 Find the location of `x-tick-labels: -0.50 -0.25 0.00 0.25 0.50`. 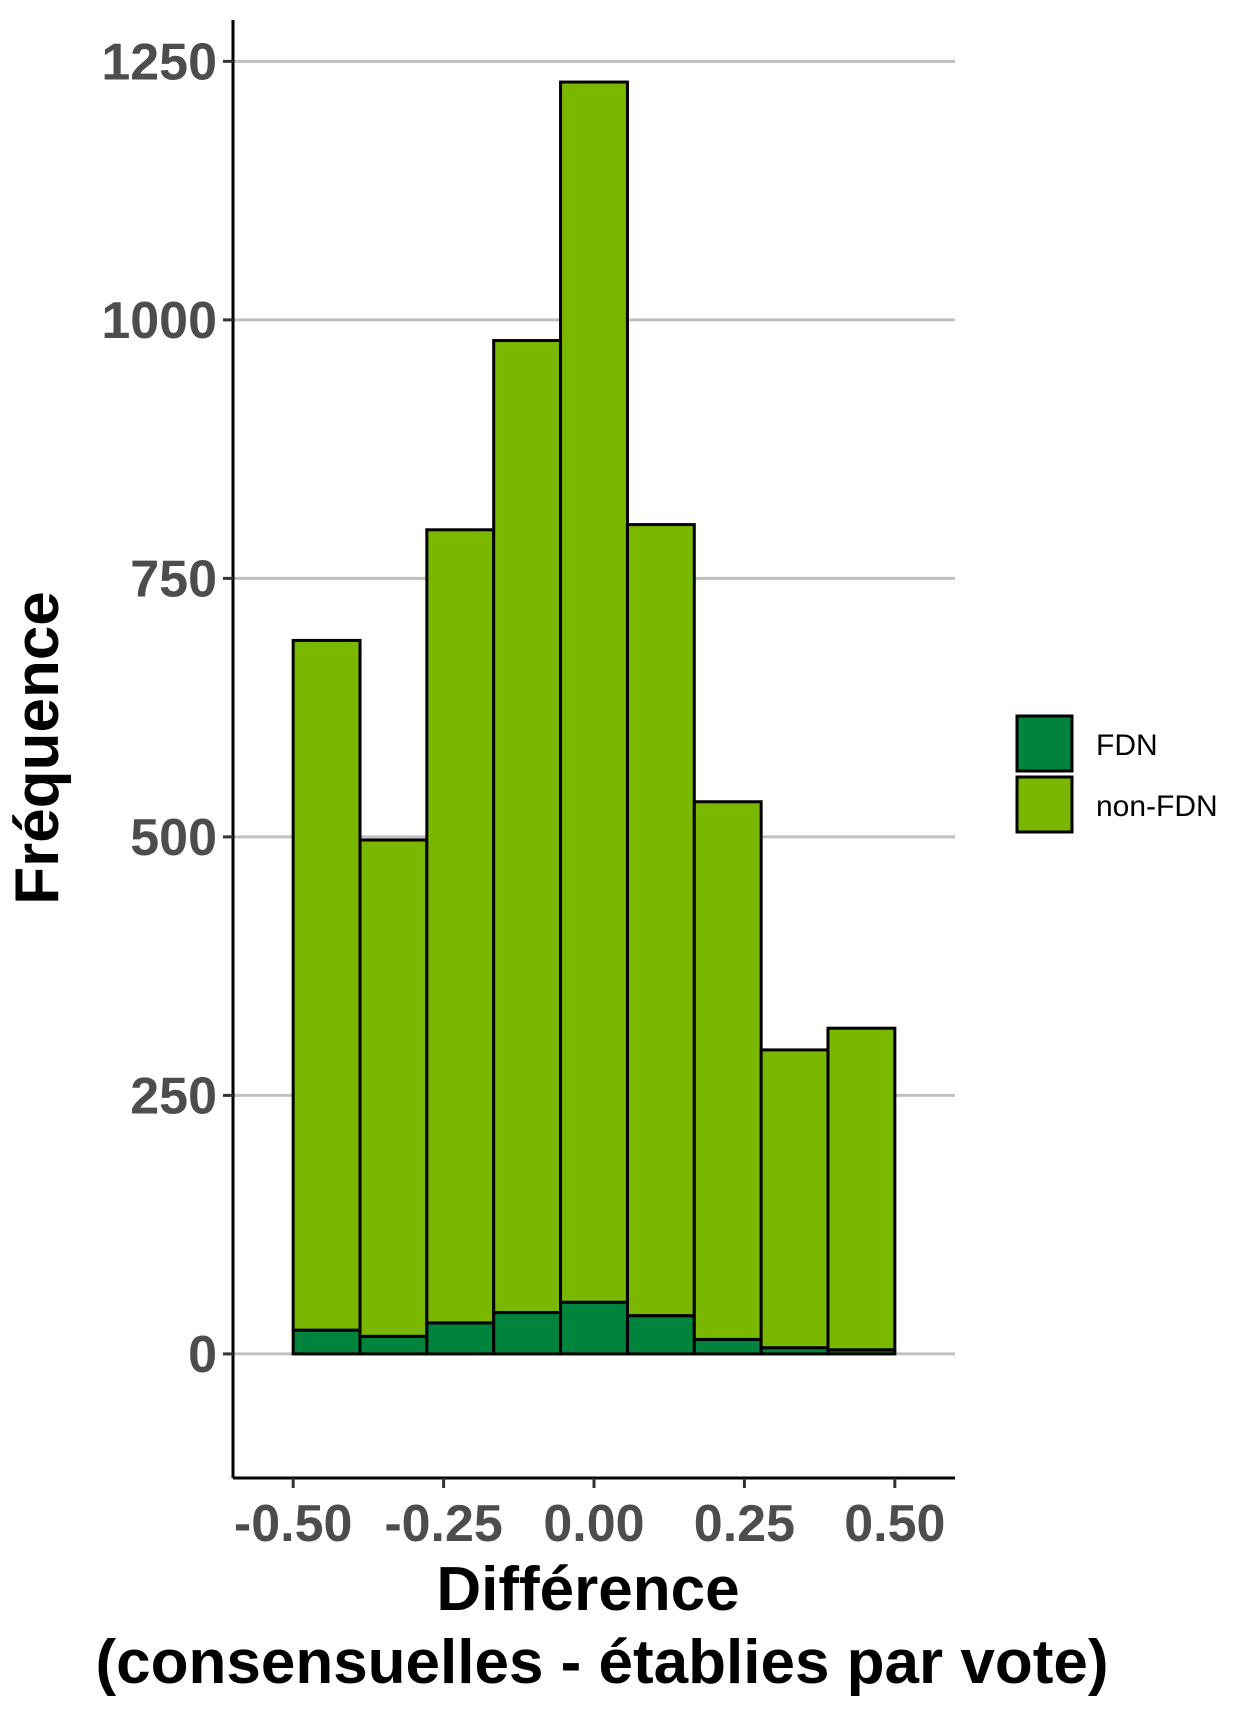

x-tick-labels: -0.50 -0.25 0.00 0.25 0.50 is located at coordinates (590, 1524).